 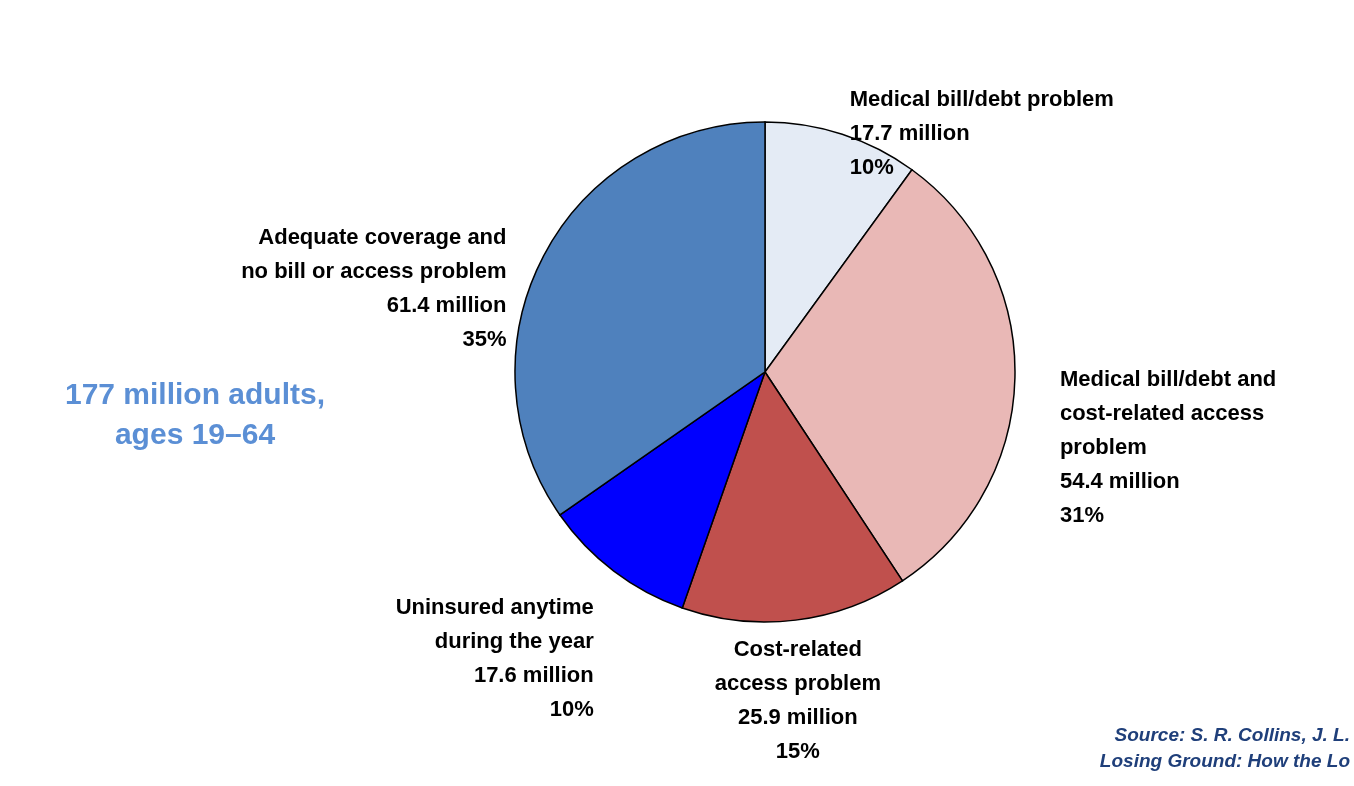 What do you see at coordinates (533, 675) in the screenshot?
I see `data-label: 17.6 million` at bounding box center [533, 675].